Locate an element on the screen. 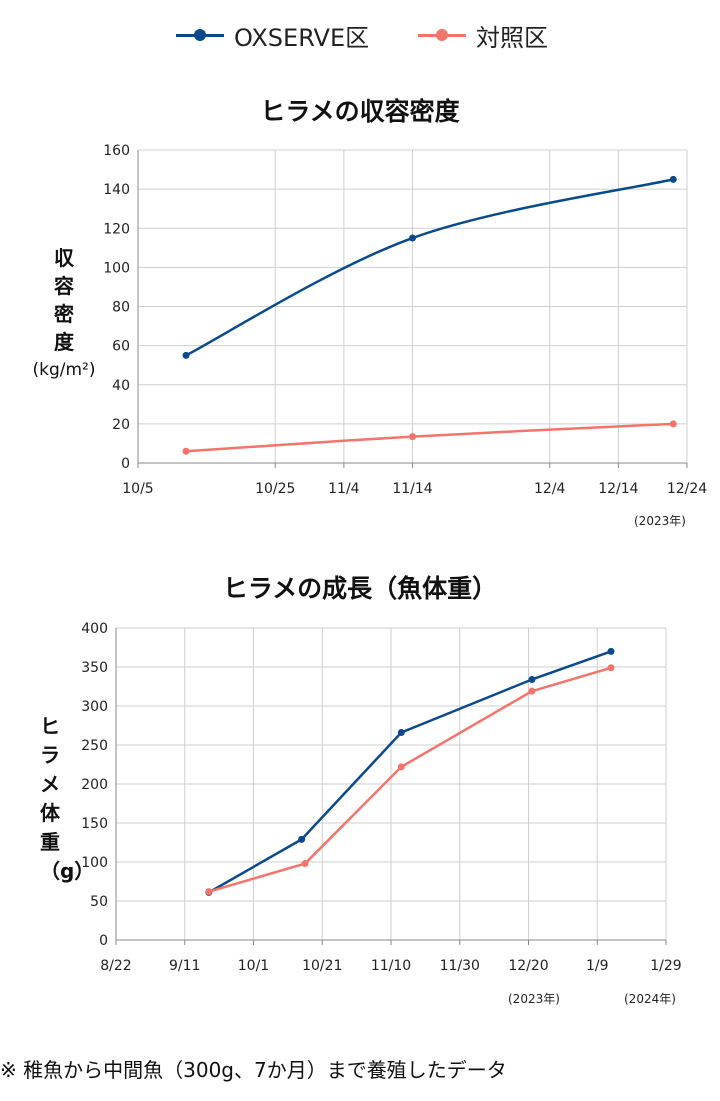 The image size is (720, 1101). y-tick-label: 160 is located at coordinates (116, 151).